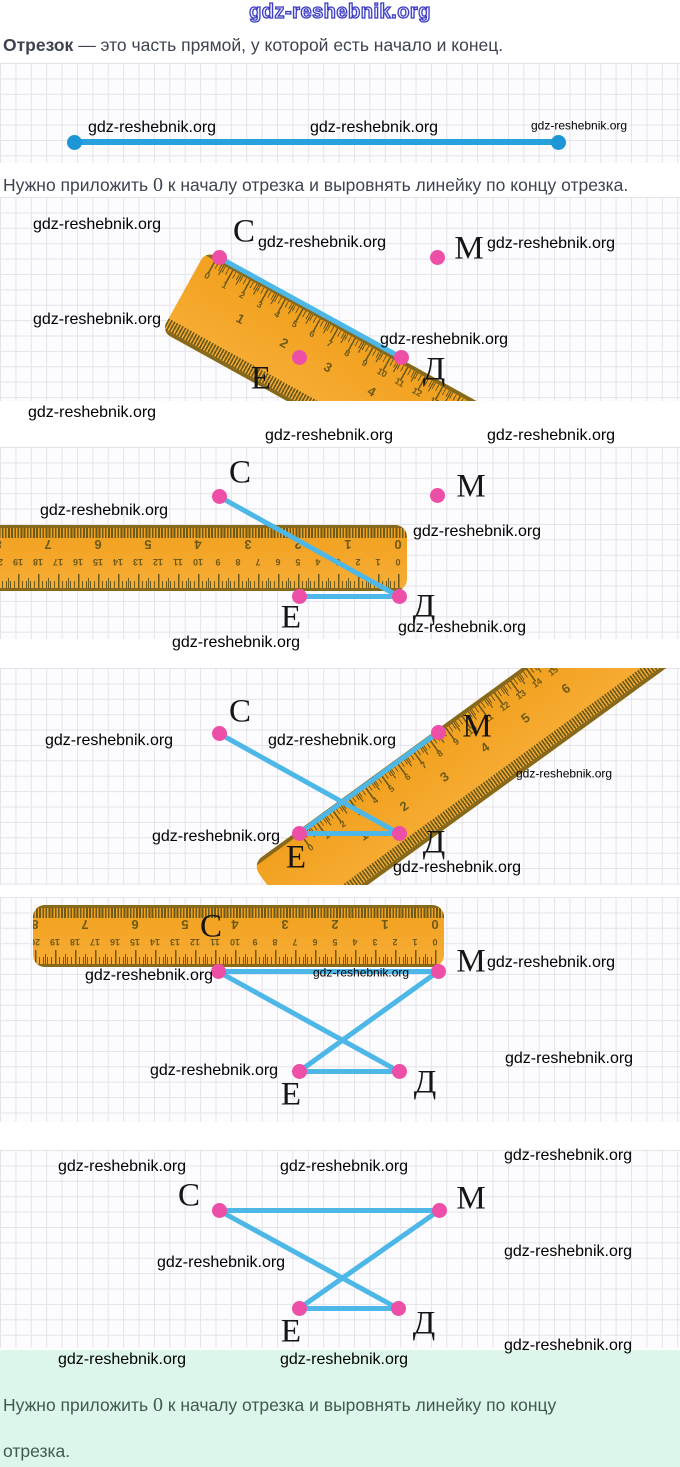 The image size is (680, 1467). What do you see at coordinates (138, 562) in the screenshot?
I see `ruler-number: 13` at bounding box center [138, 562].